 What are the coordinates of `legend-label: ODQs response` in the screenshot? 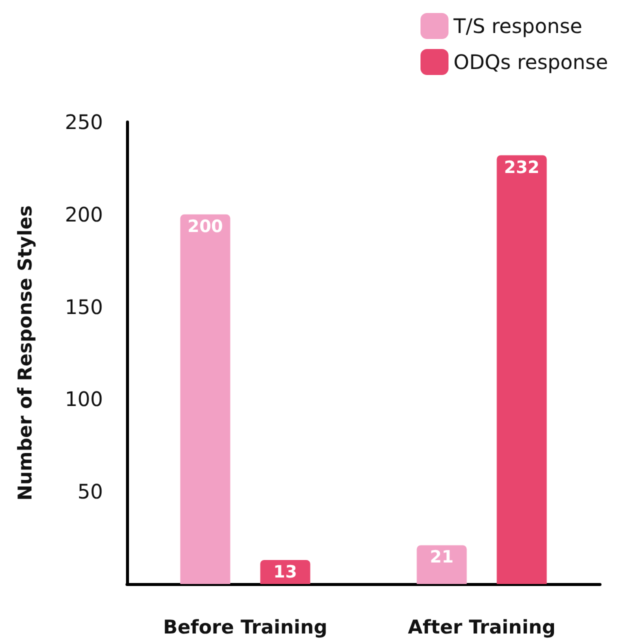 It's located at (531, 62).